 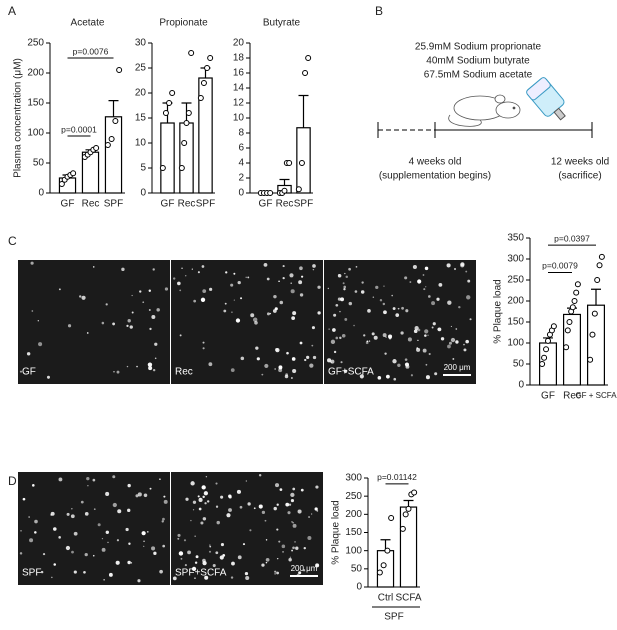 What do you see at coordinates (548, 396) in the screenshot?
I see `x-tick-label: GF` at bounding box center [548, 396].